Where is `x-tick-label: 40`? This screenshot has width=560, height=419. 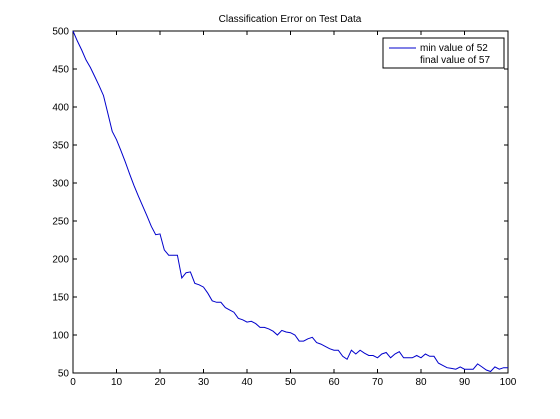
x-tick-label: 40 is located at coordinates (247, 382).